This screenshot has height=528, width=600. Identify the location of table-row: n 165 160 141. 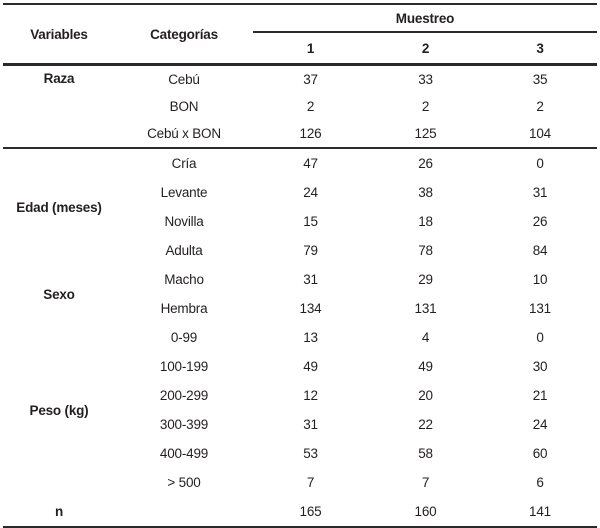
(300, 512).